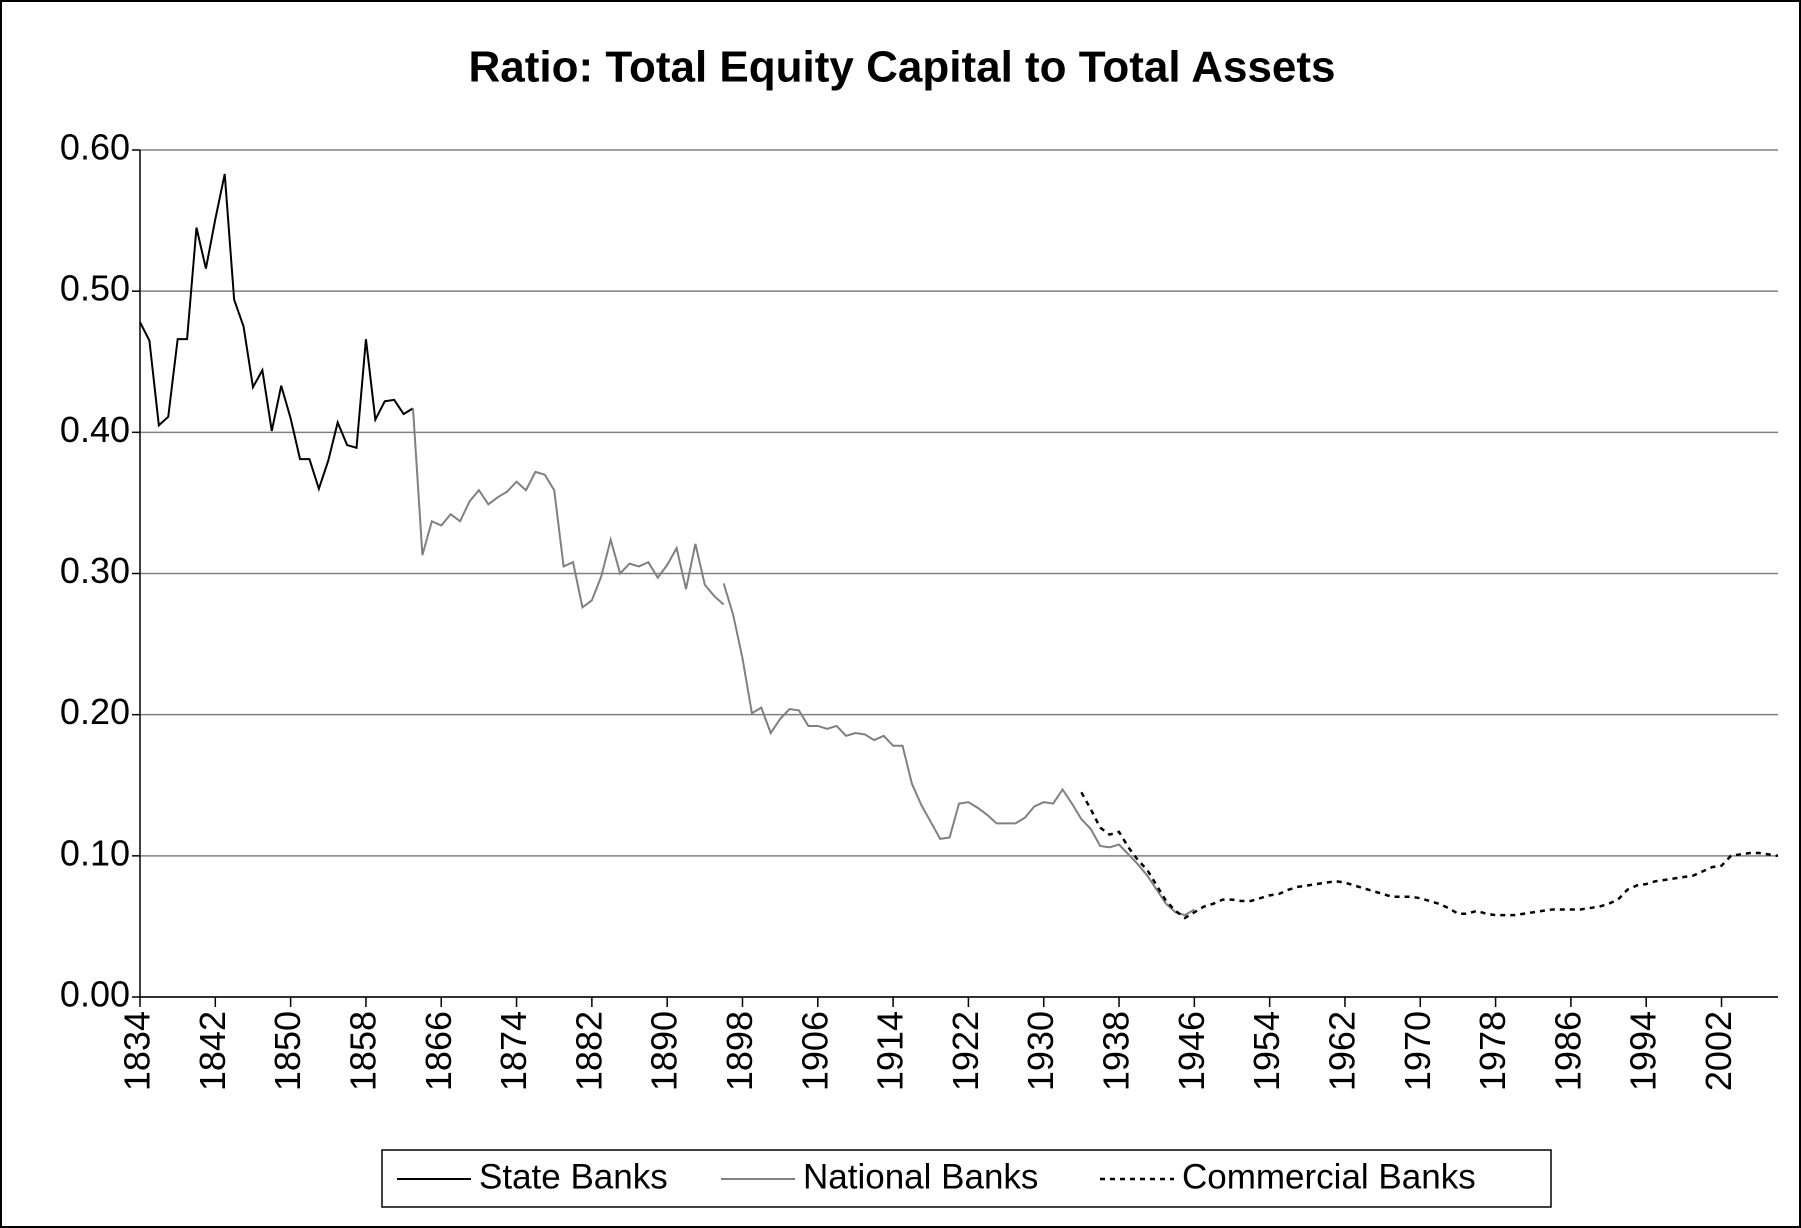  What do you see at coordinates (1329, 1176) in the screenshot?
I see `legend-label: Commercial Banks` at bounding box center [1329, 1176].